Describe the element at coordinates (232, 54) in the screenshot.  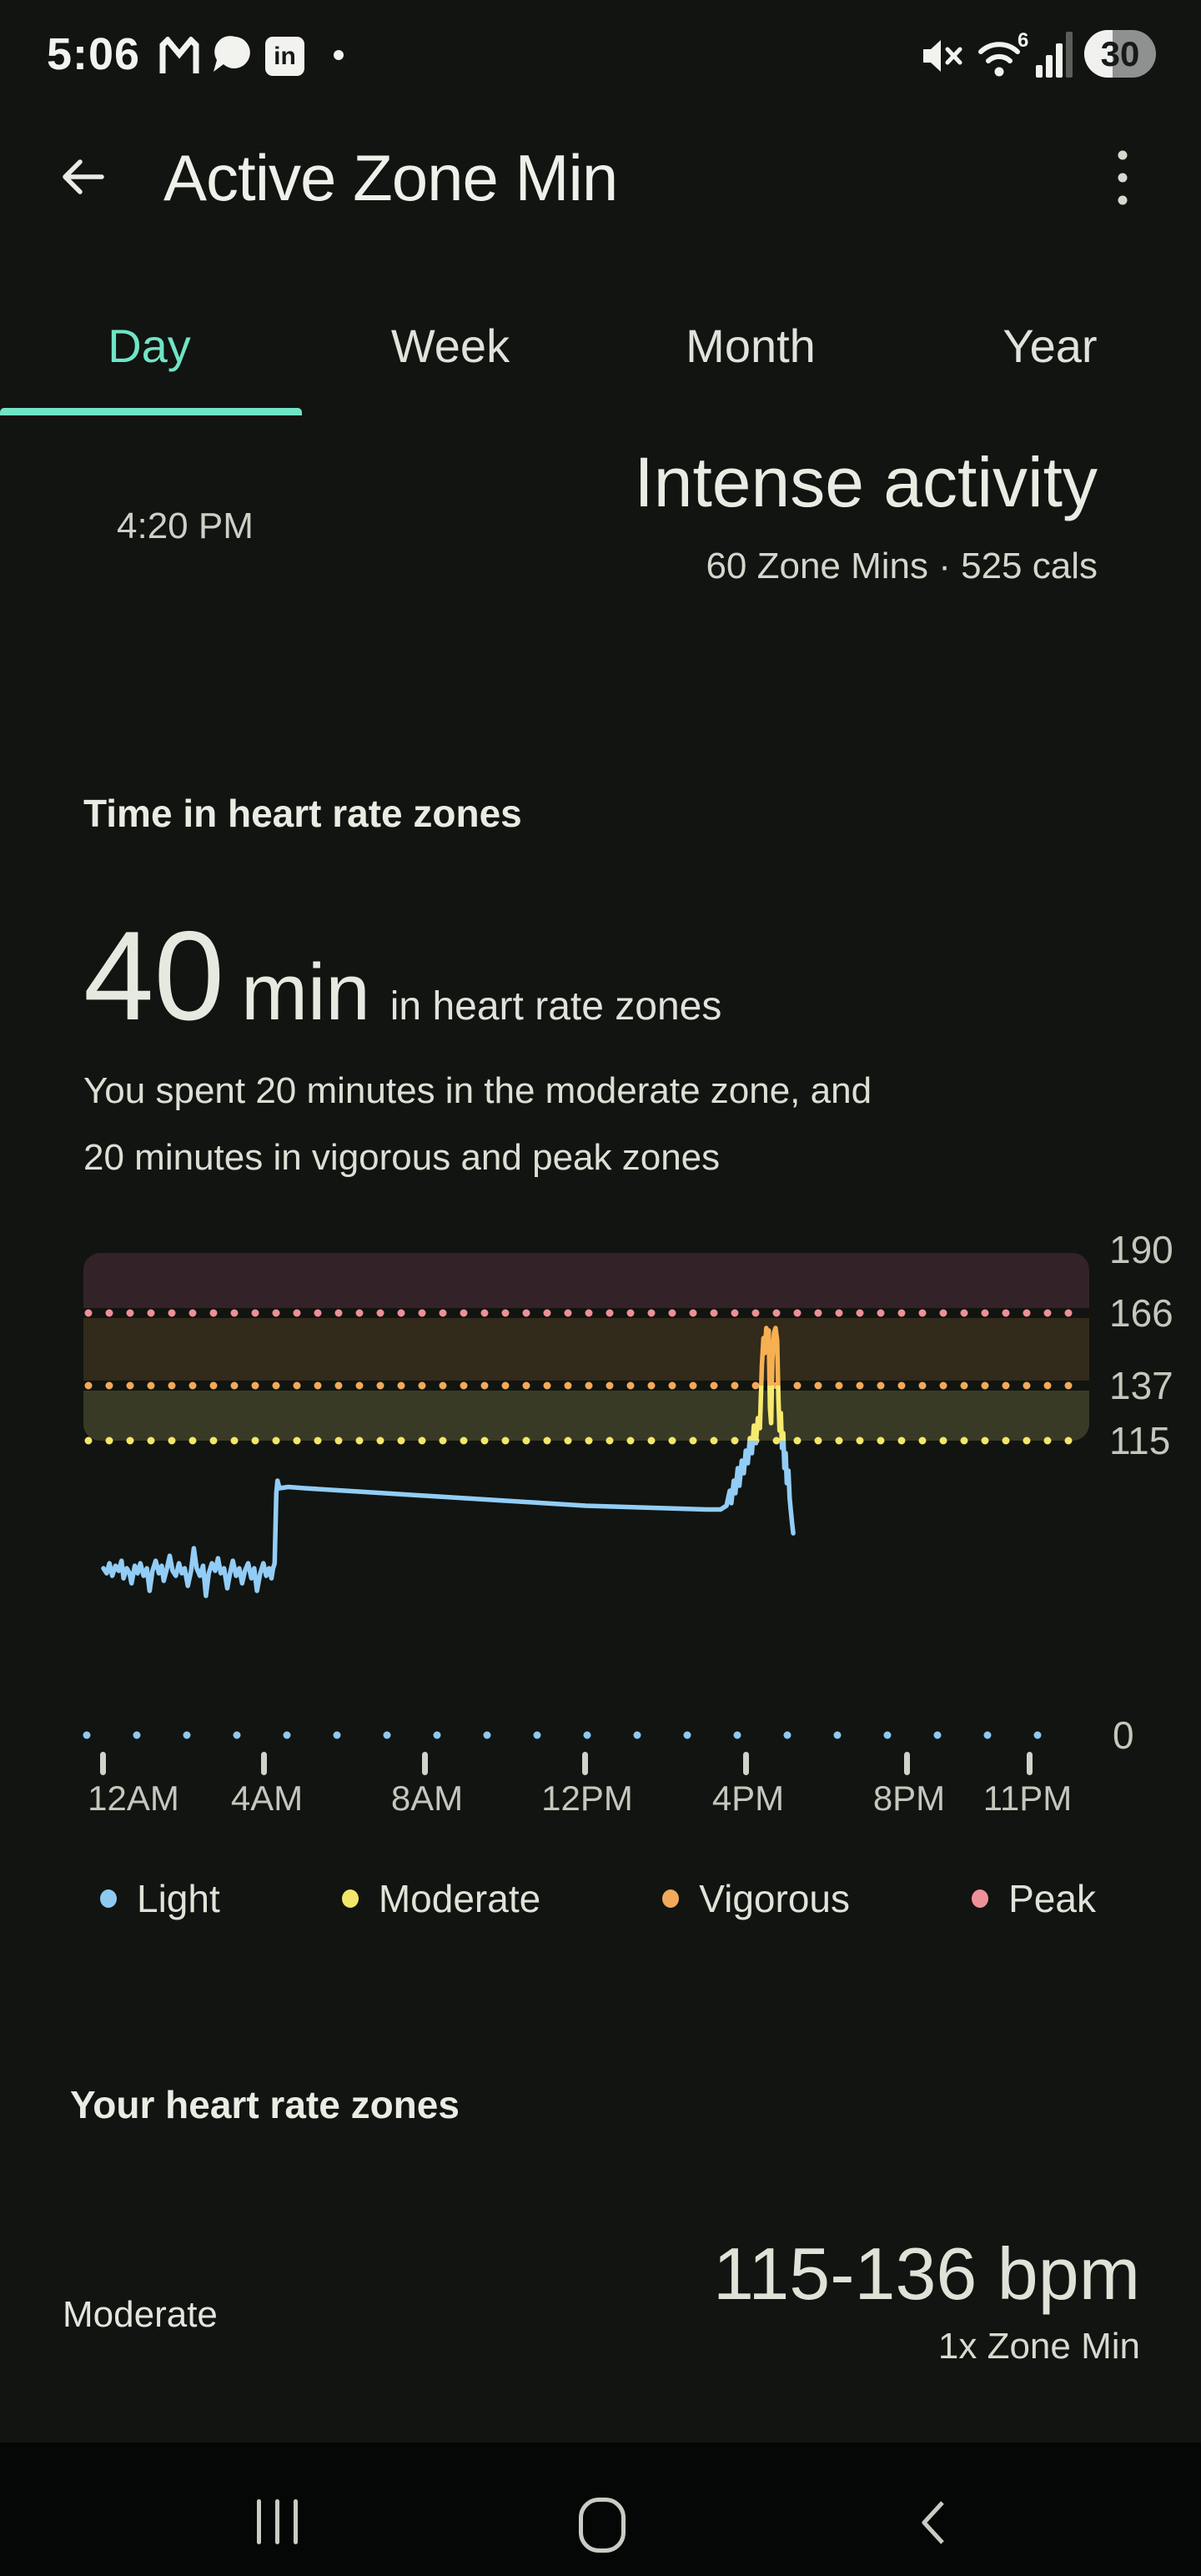
I see `chat-notification-icon` at that location.